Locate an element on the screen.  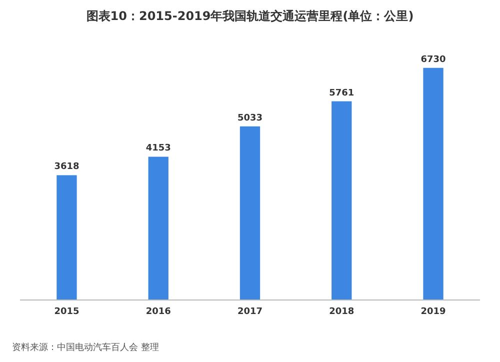
data-label: 3618 is located at coordinates (67, 167).